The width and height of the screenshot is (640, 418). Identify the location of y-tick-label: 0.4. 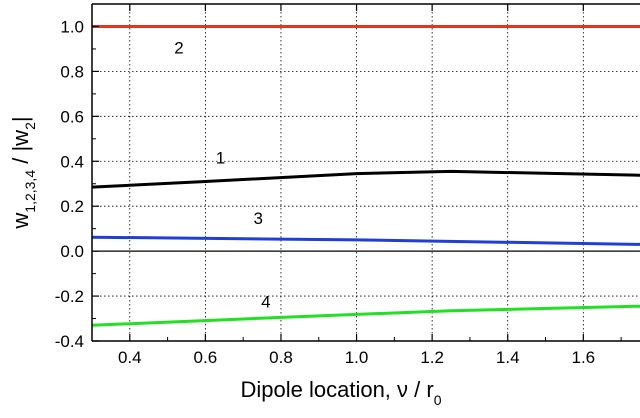
(72, 161).